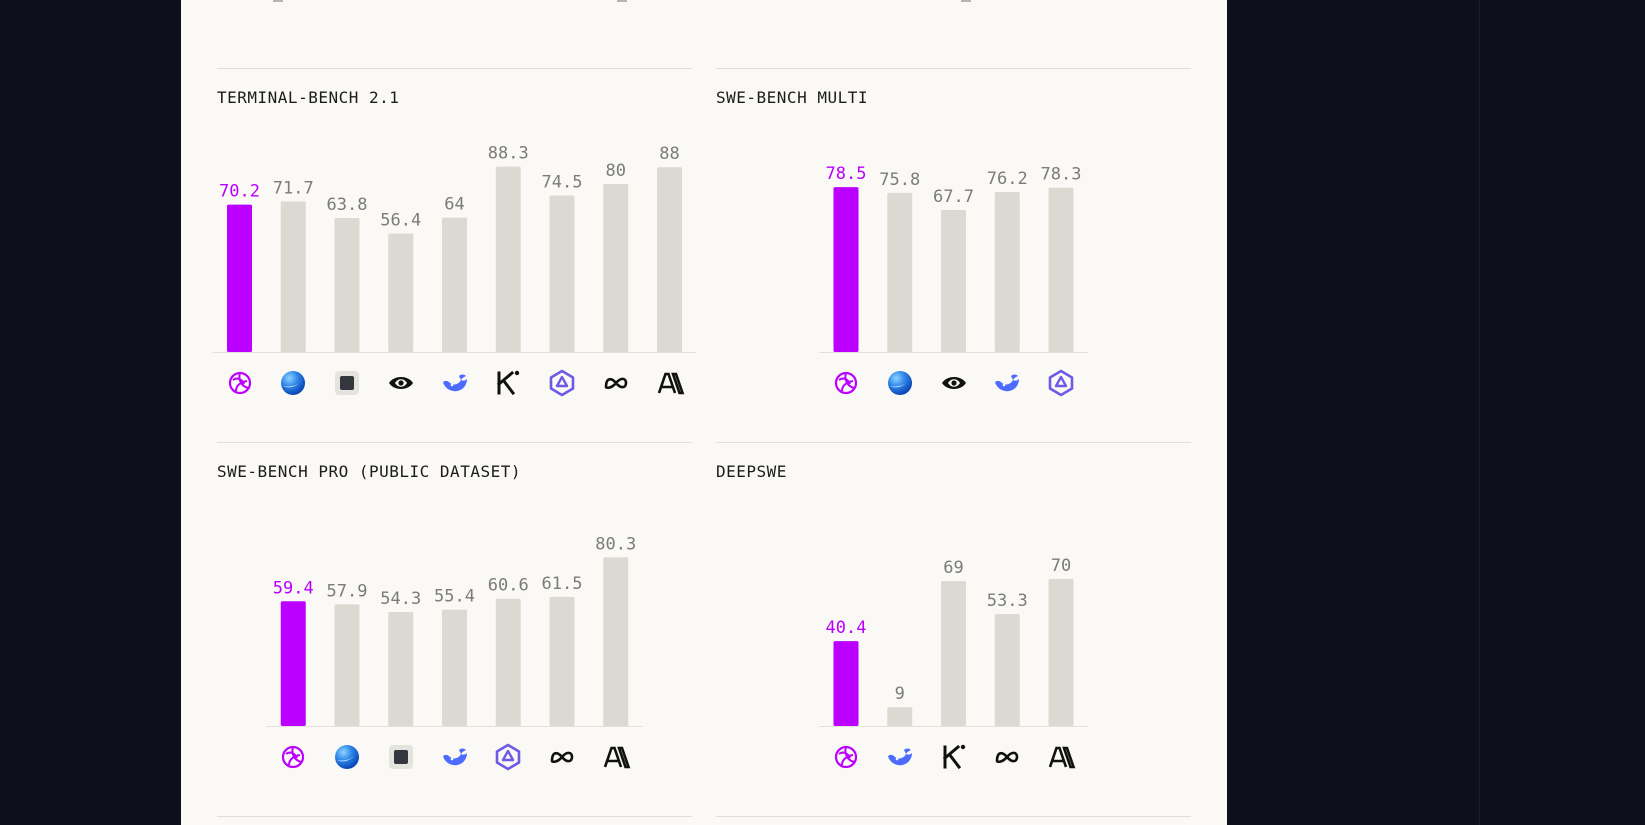  What do you see at coordinates (953, 197) in the screenshot?
I see `value-label: 67.7` at bounding box center [953, 197].